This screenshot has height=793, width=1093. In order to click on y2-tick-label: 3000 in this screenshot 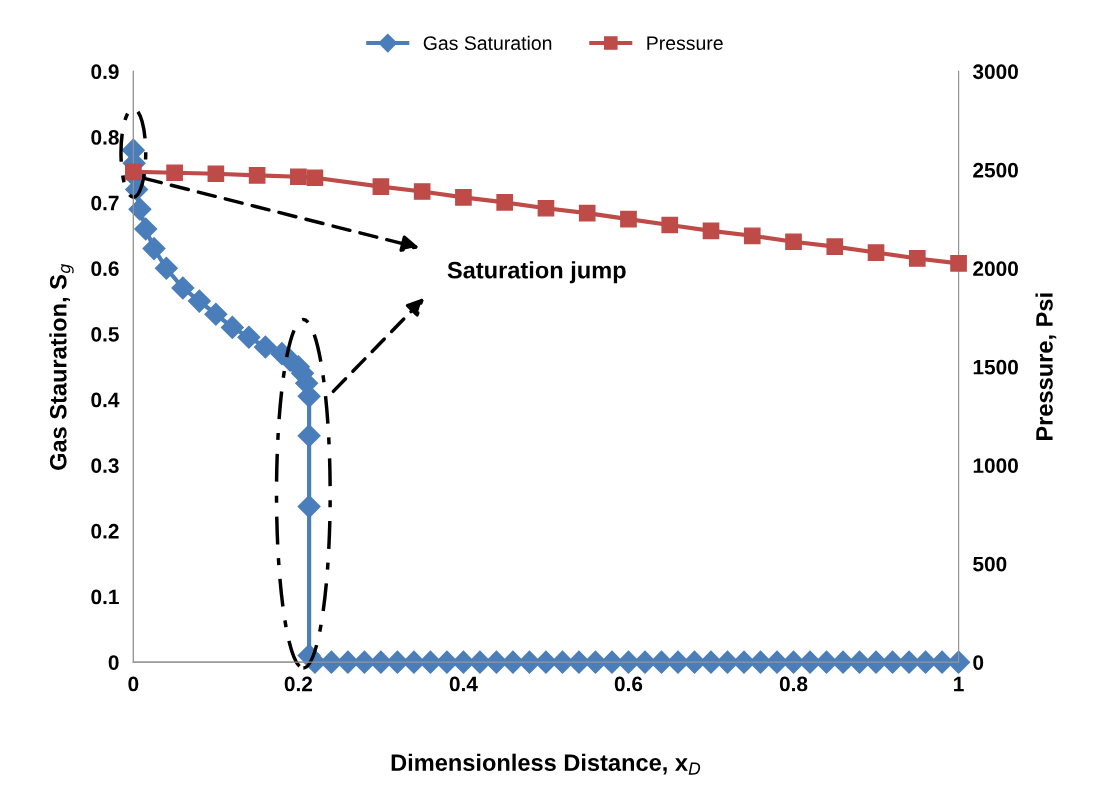, I will do `click(995, 72)`.